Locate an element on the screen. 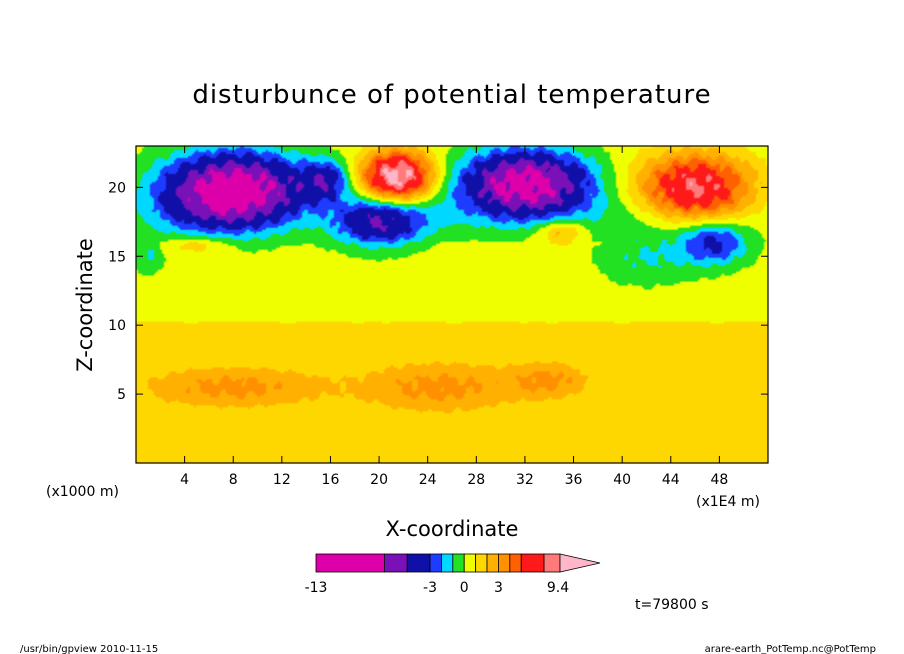 The width and height of the screenshot is (904, 654). x-tick-label: 20 is located at coordinates (379, 480).